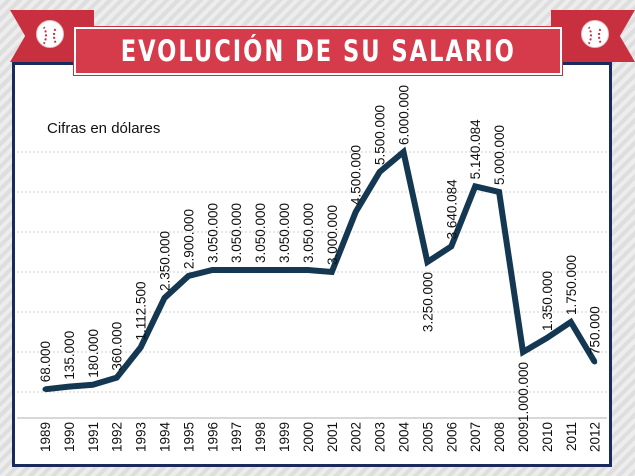 The image size is (635, 476). What do you see at coordinates (475, 149) in the screenshot?
I see `data-label: 5.140.084` at bounding box center [475, 149].